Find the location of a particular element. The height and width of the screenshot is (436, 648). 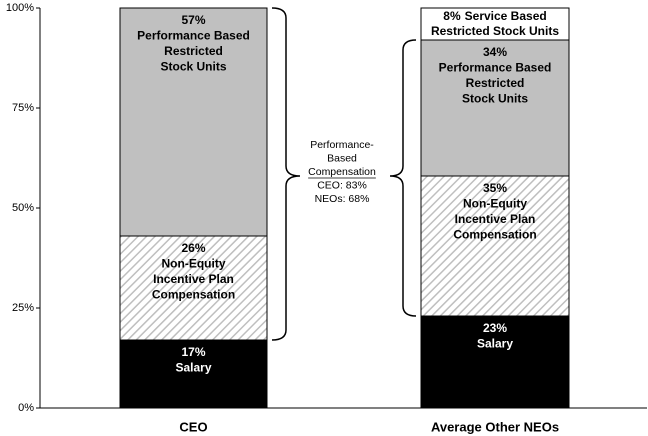

y-tick-label: 75% is located at coordinates (23, 108).